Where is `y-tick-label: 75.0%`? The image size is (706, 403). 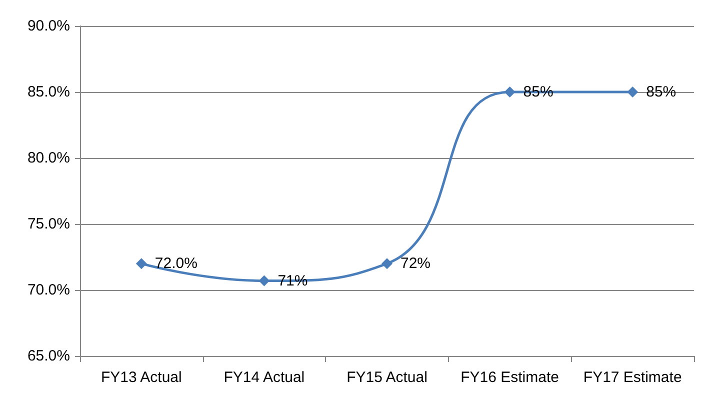 y-tick-label: 75.0% is located at coordinates (48, 224).